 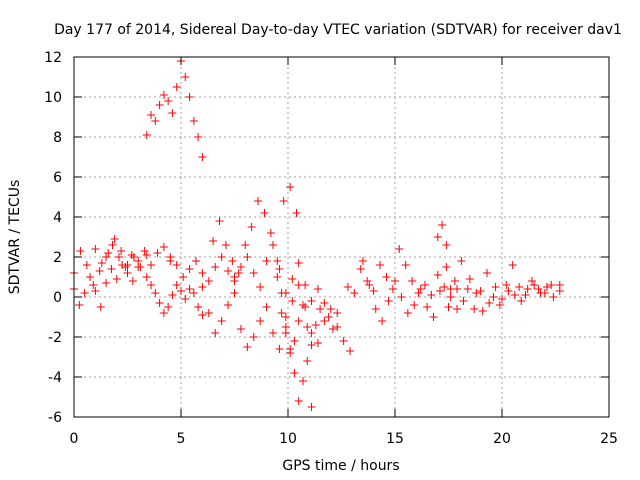 What do you see at coordinates (181, 439) in the screenshot?
I see `x-tick-label: 5` at bounding box center [181, 439].